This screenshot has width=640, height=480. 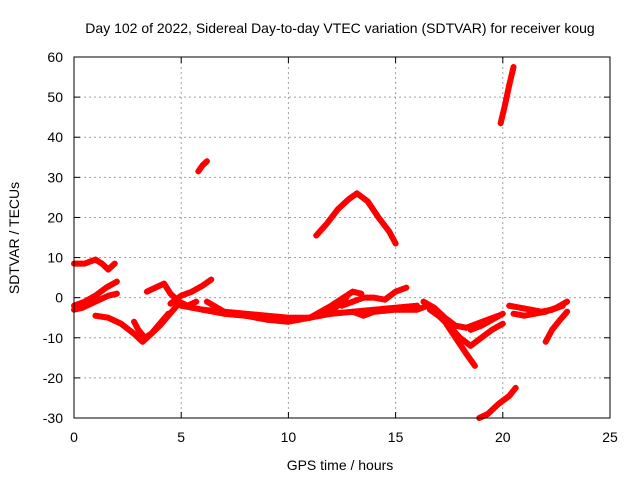 I want to click on y-tick-label: 10, so click(x=55, y=258).